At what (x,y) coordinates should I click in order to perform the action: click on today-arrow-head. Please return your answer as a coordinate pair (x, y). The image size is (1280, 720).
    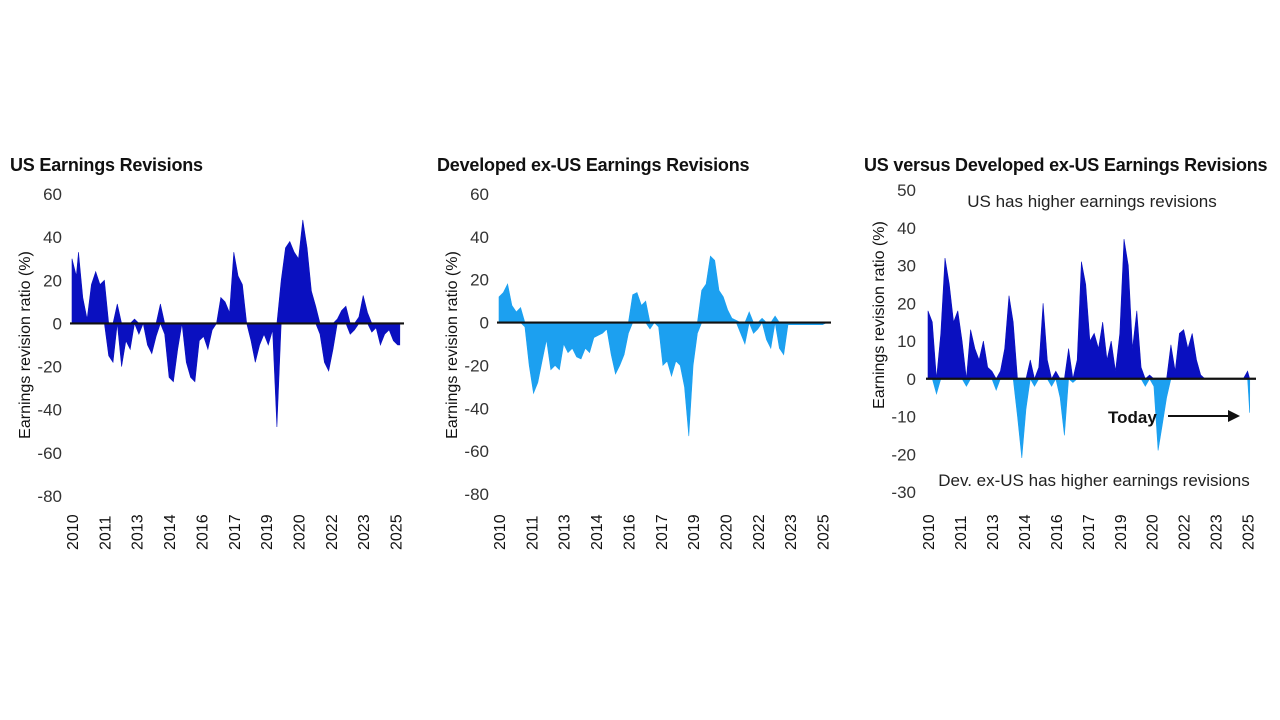
    Looking at the image, I should click on (1234, 416).